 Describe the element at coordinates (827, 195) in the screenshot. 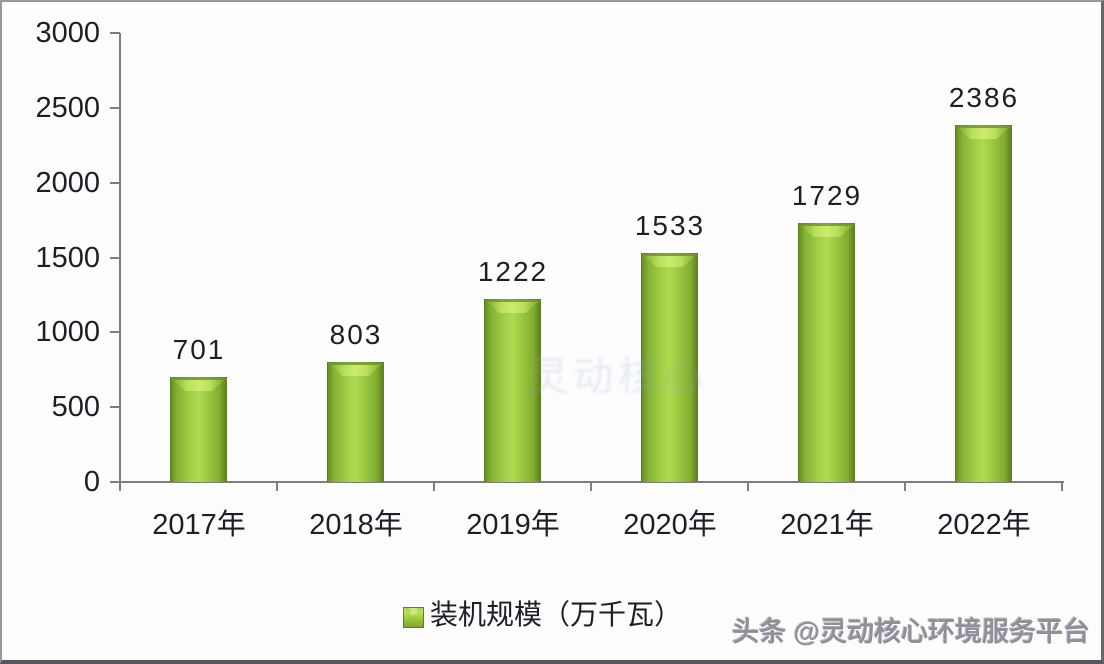

I see `bar-value-label: 1729` at that location.